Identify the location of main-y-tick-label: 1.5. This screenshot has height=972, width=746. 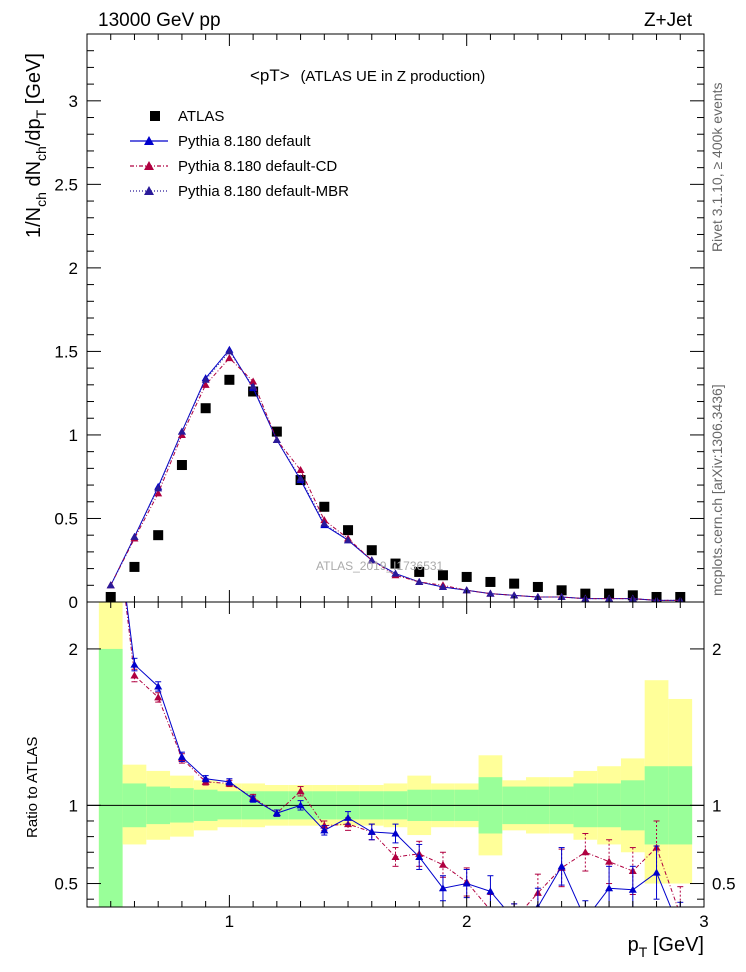
(66, 351).